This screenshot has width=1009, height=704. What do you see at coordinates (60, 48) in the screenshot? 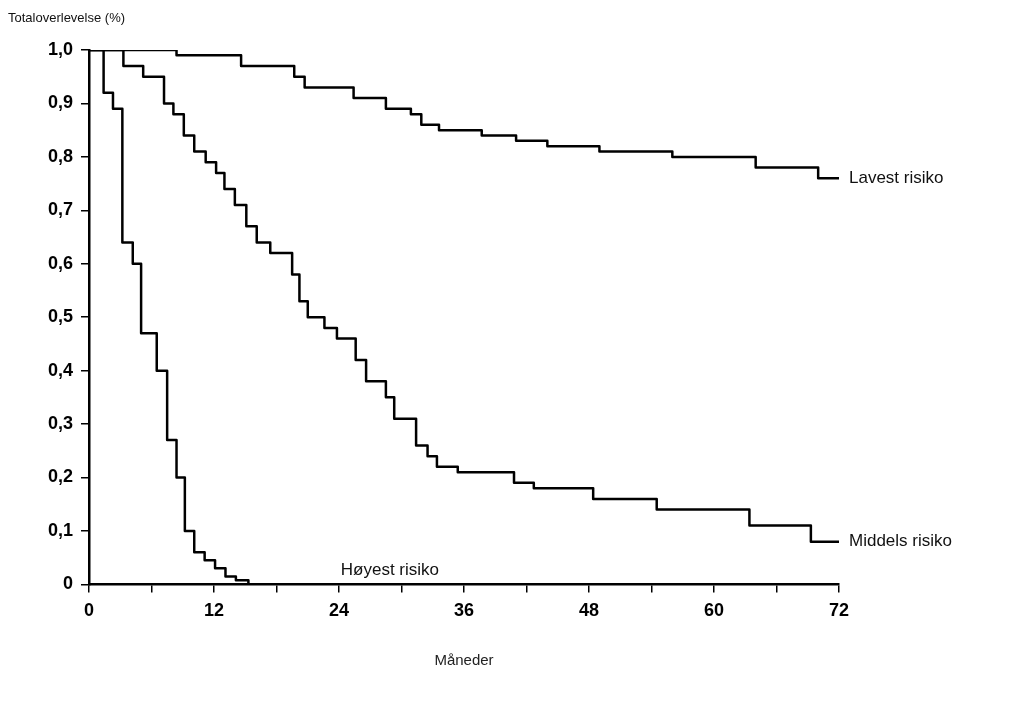
I see `y-tick-label: 1,0` at bounding box center [60, 48].